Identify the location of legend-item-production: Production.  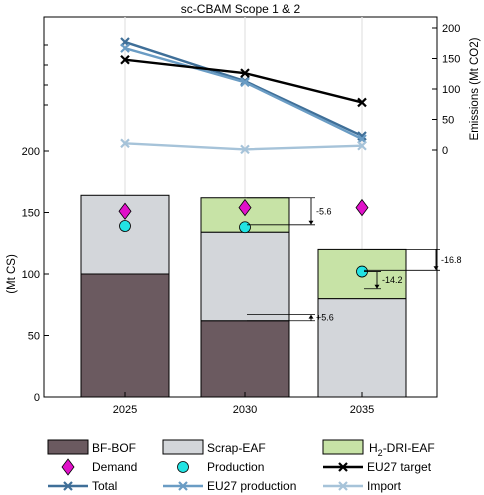
(220, 467).